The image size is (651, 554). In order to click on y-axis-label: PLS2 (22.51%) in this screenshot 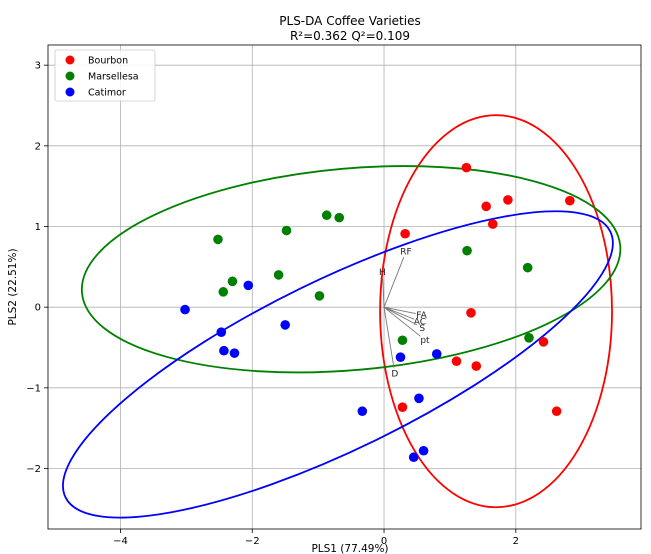, I will do `click(13, 286)`.